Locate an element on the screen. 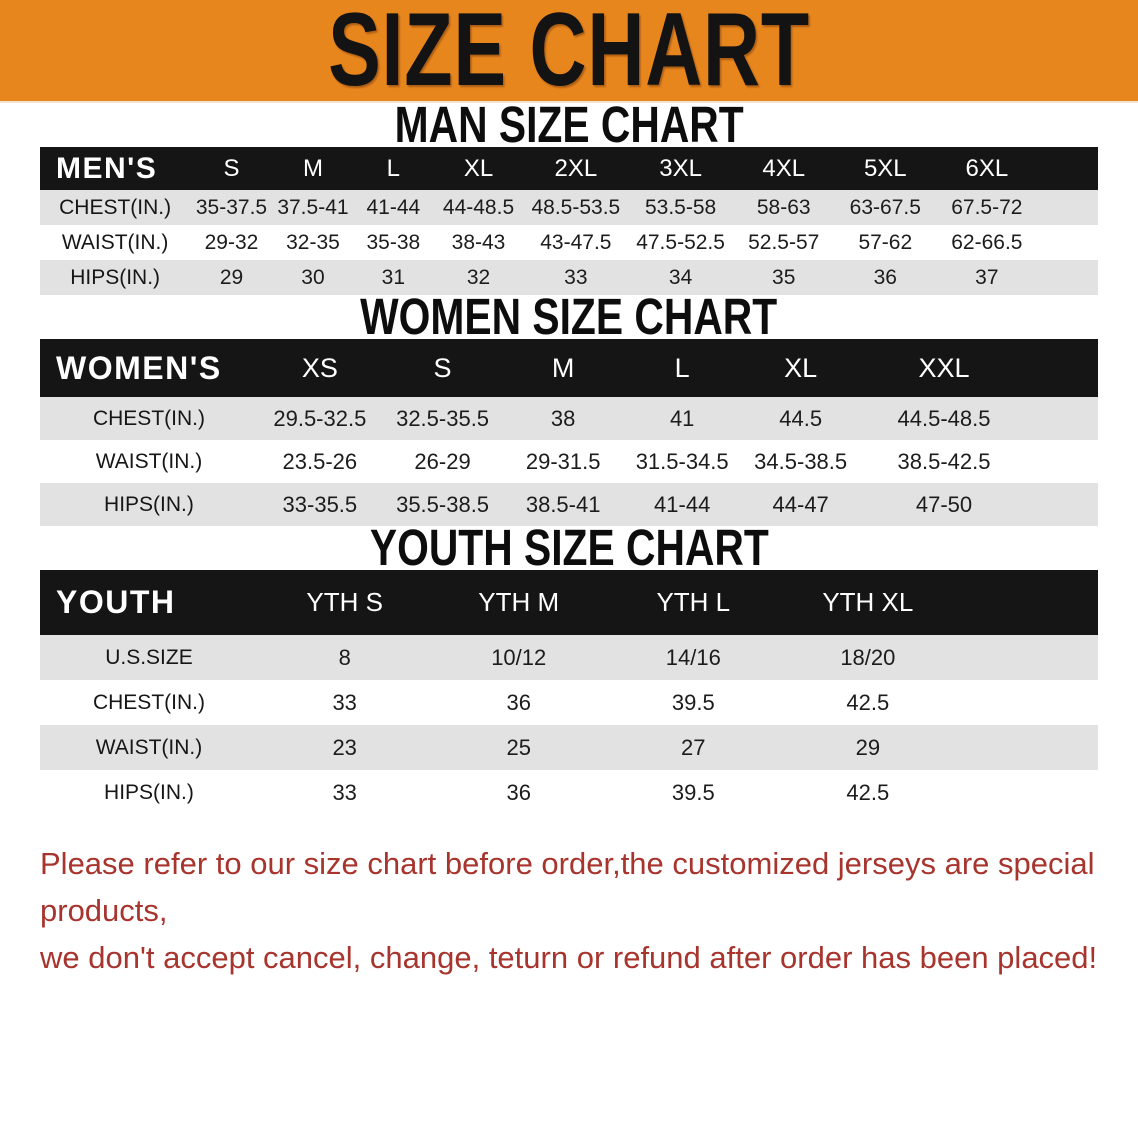  youth-hips-row: HIPS(IN.) 33 36 39.5 42.5 is located at coordinates (569, 792).